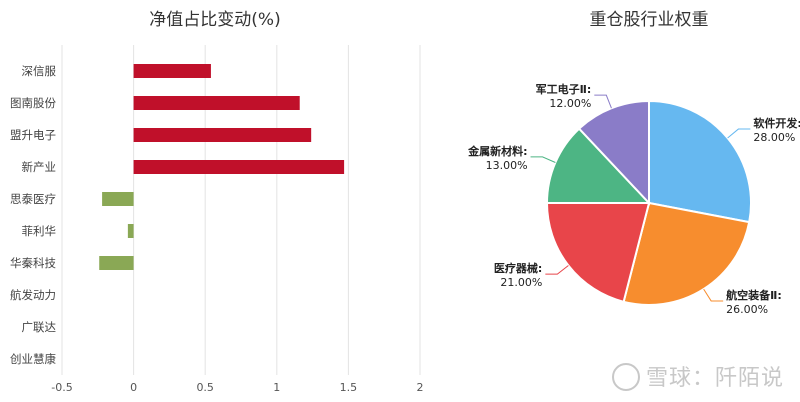 This screenshot has height=402, width=800. Describe the element at coordinates (39, 231) in the screenshot. I see `category-label: 菲利华` at that location.